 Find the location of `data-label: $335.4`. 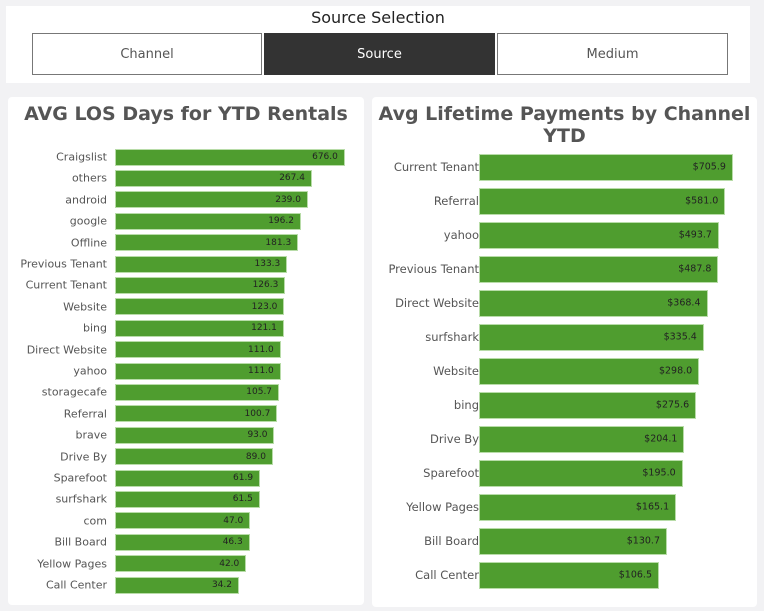

data-label: $335.4 is located at coordinates (680, 337).